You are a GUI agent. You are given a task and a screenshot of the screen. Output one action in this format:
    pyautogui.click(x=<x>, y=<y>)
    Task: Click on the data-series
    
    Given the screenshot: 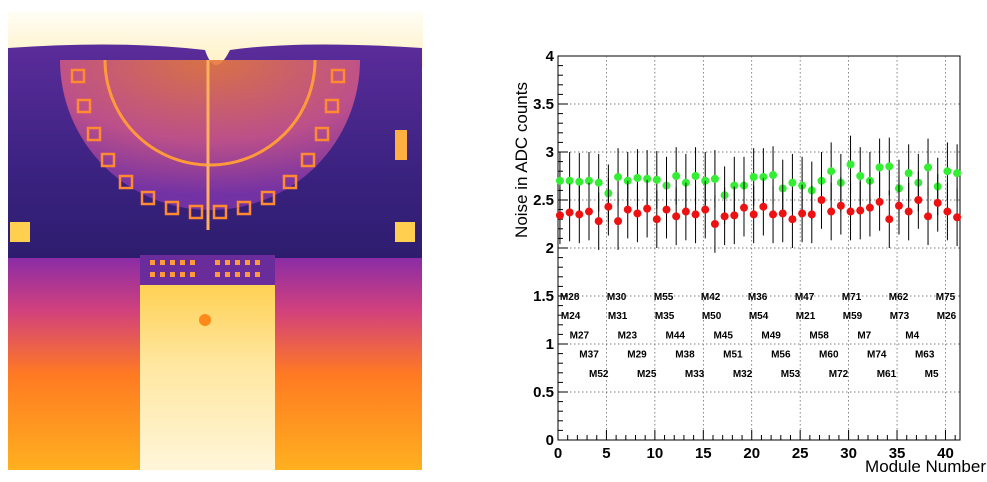 What is the action you would take?
    pyautogui.click(x=758, y=194)
    